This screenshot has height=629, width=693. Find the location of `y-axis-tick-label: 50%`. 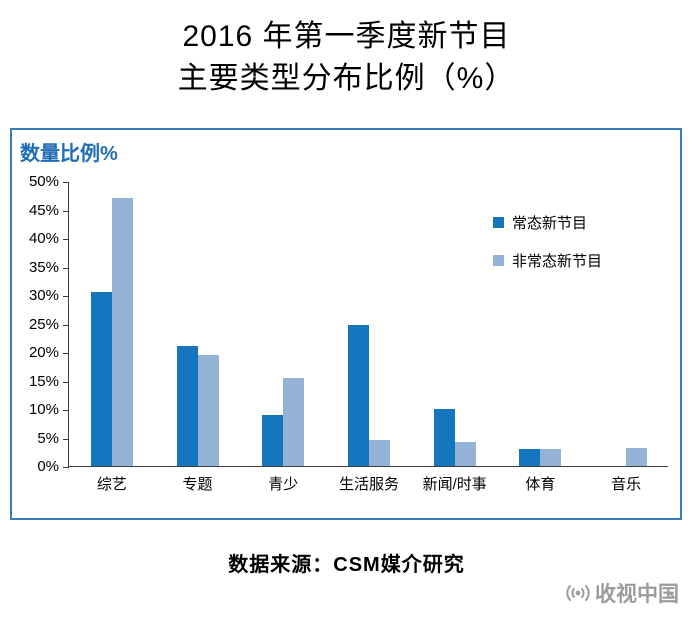

y-axis-tick-label: 50% is located at coordinates (43, 181).